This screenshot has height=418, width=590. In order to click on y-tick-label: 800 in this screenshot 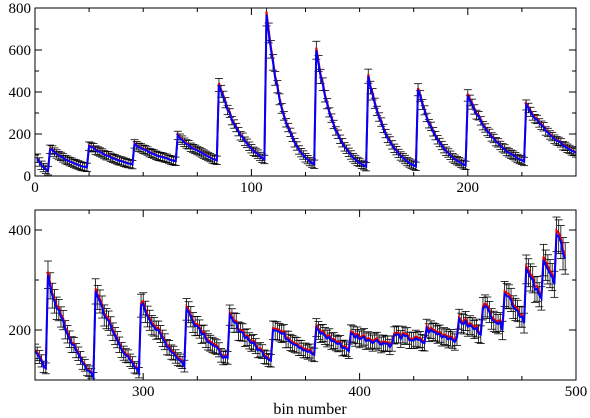, I will do `click(20, 9)`.